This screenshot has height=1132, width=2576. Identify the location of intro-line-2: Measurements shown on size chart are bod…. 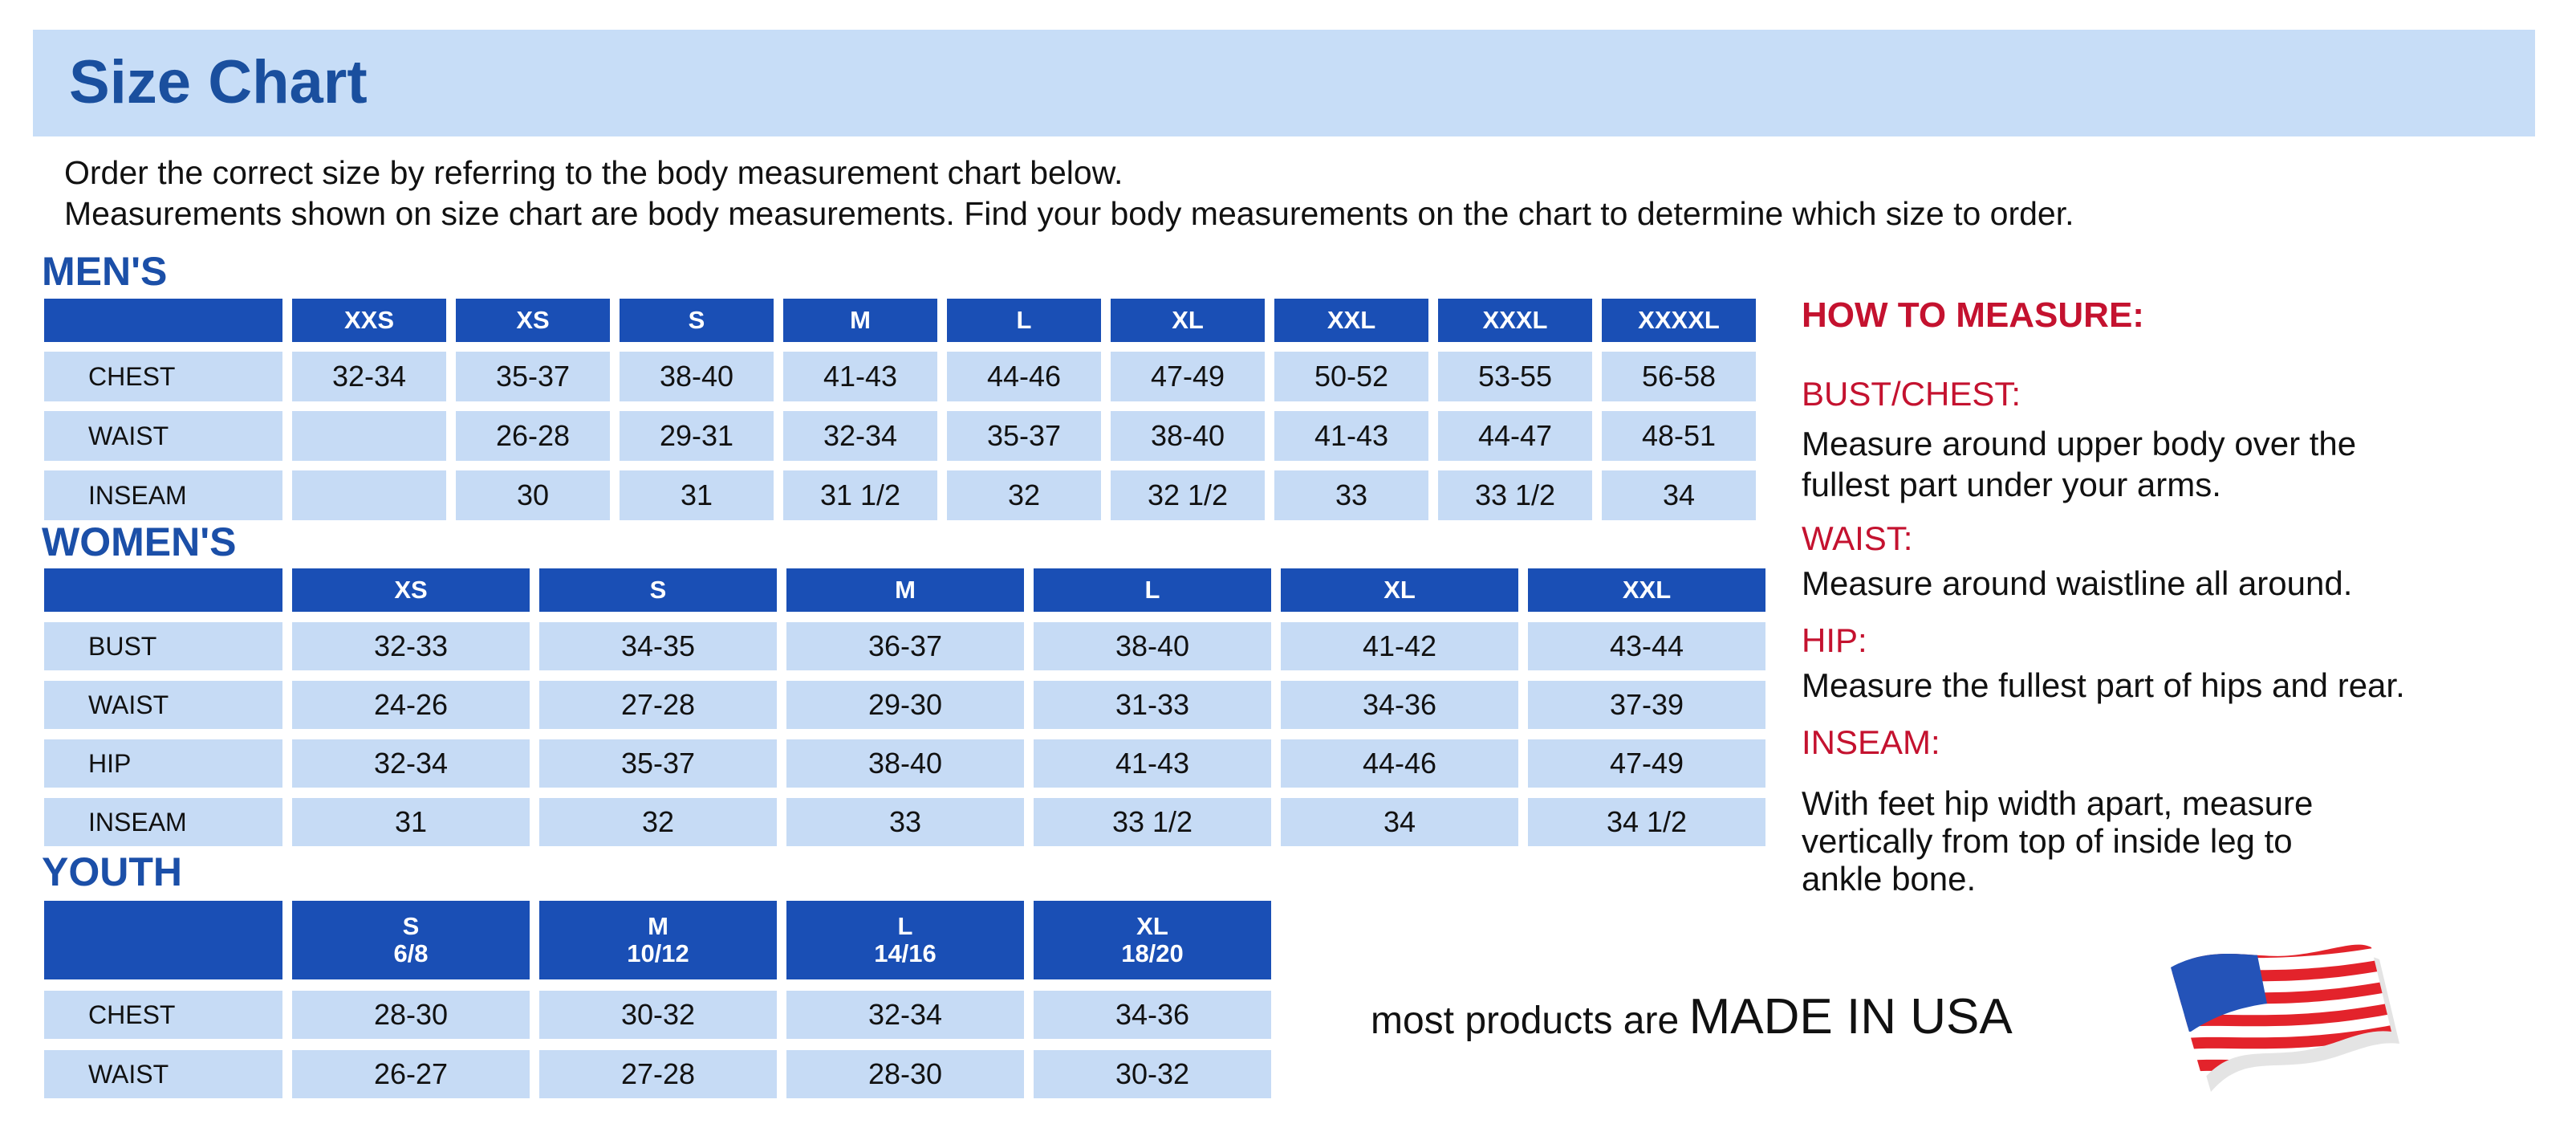
(1069, 213).